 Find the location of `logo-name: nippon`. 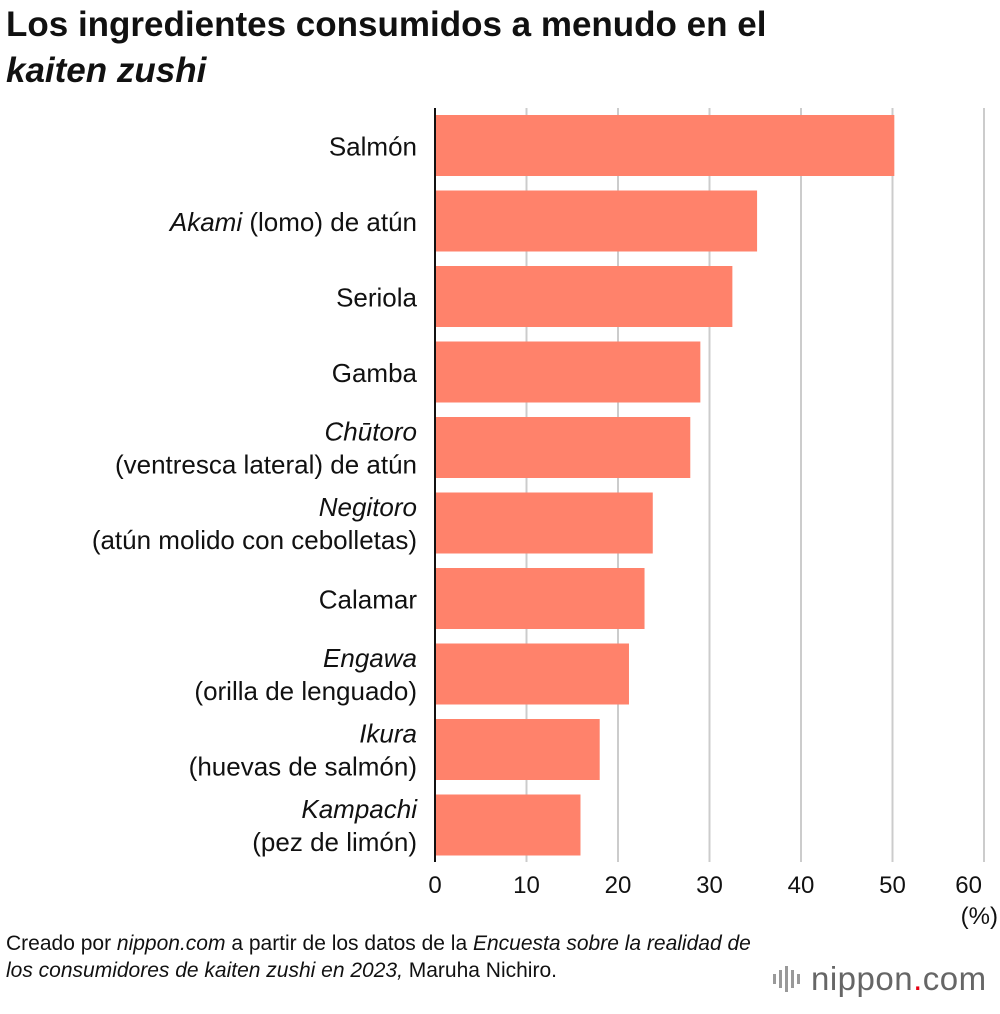

logo-name: nippon is located at coordinates (862, 978).